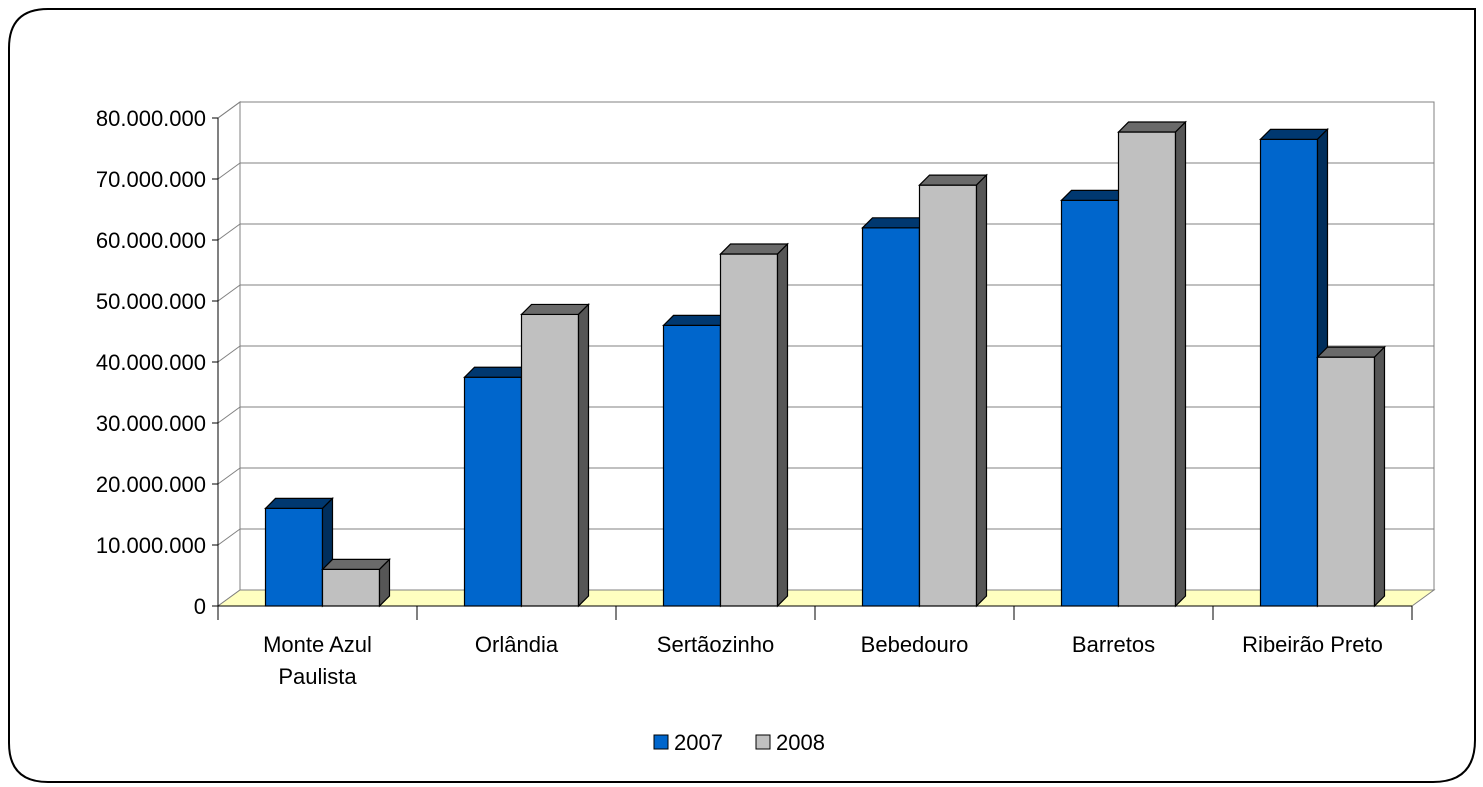 This screenshot has width=1483, height=787. I want to click on legend-item: 2008, so click(790, 742).